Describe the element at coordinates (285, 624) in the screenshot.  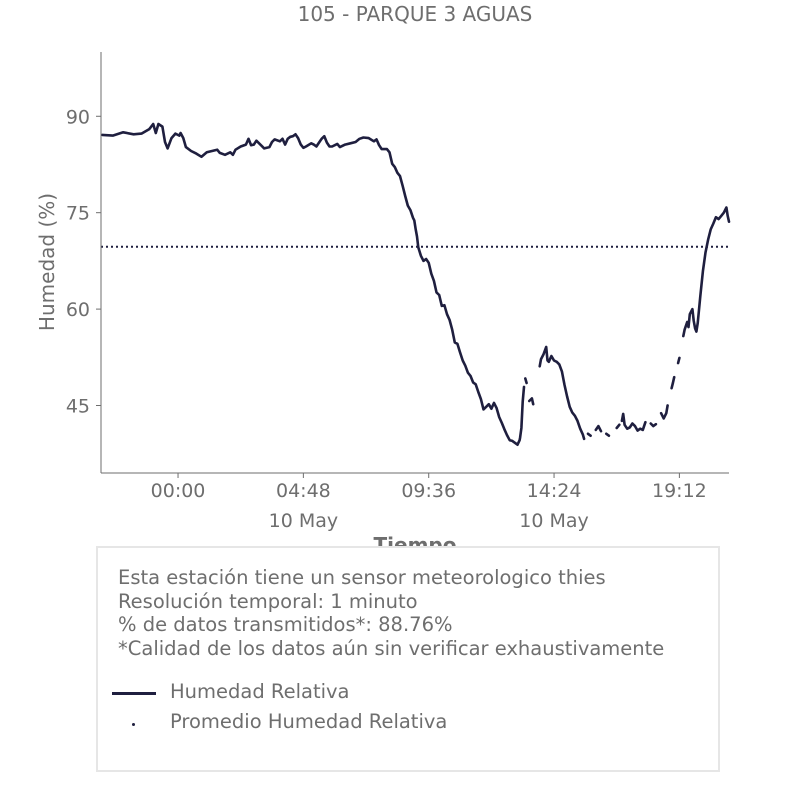
I see `info-line-transmitted: % de datos transmitidos*: 88.76%` at that location.